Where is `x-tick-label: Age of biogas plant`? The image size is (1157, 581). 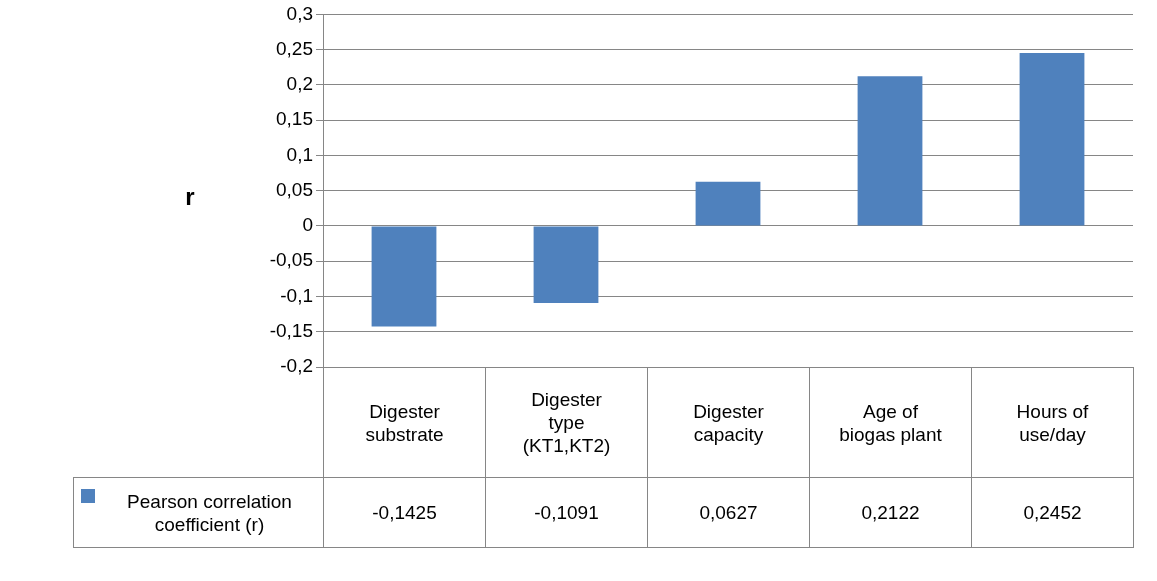
x-tick-label: Age of biogas plant is located at coordinates (890, 422).